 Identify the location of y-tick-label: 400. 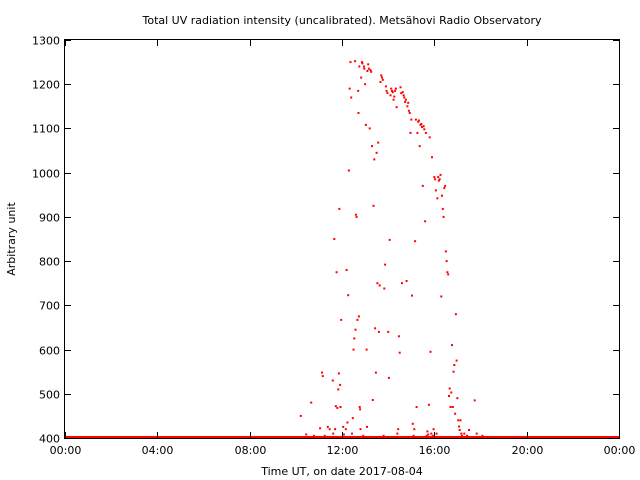
(49, 439).